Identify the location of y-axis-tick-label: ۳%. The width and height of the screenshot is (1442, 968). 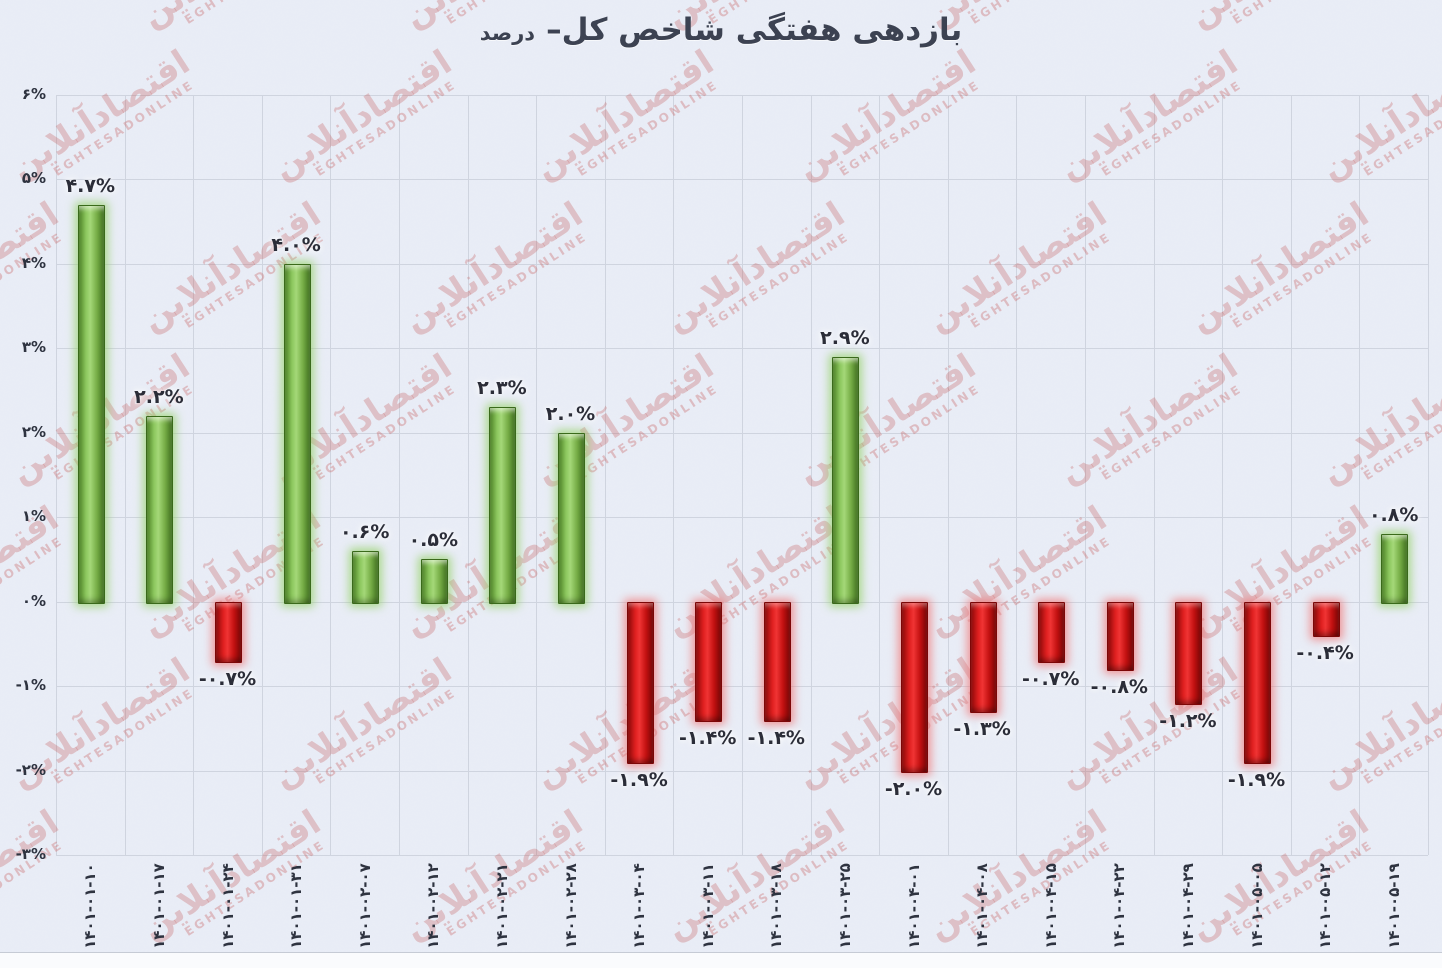
(33, 347).